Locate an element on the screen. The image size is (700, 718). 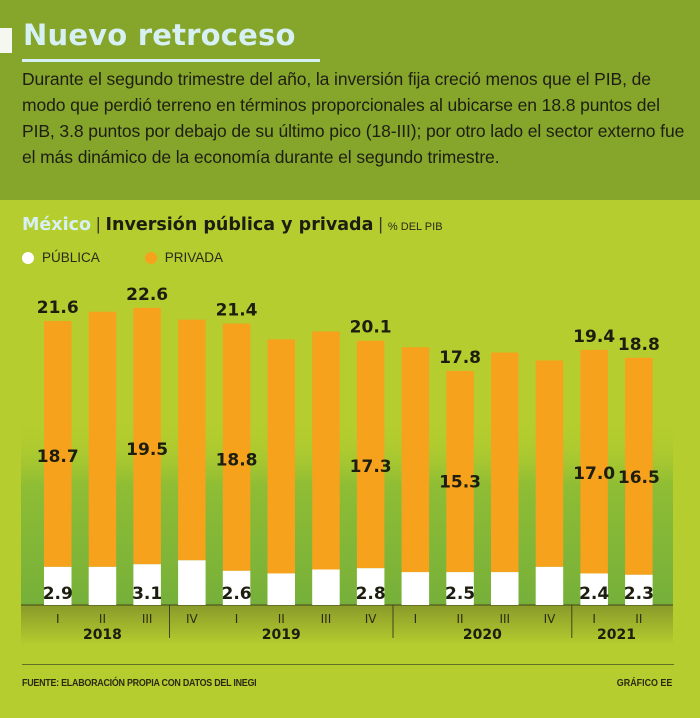
title-marker is located at coordinates (6, 40).